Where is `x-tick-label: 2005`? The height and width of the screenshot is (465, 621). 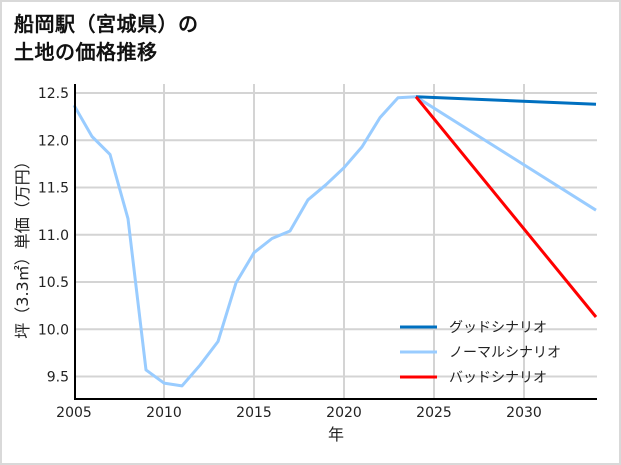 x-tick-label: 2005 is located at coordinates (74, 413).